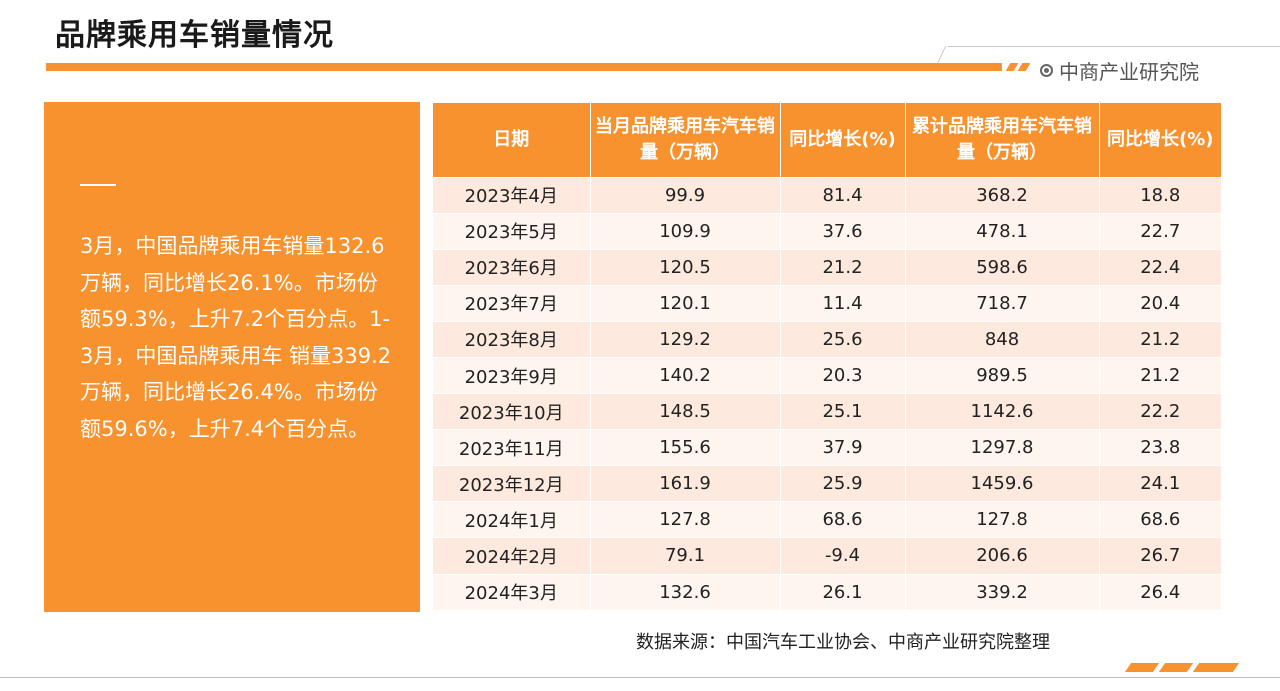 This screenshot has height=691, width=1280. What do you see at coordinates (685, 303) in the screenshot?
I see `cell-monthly-sales: 120.1` at bounding box center [685, 303].